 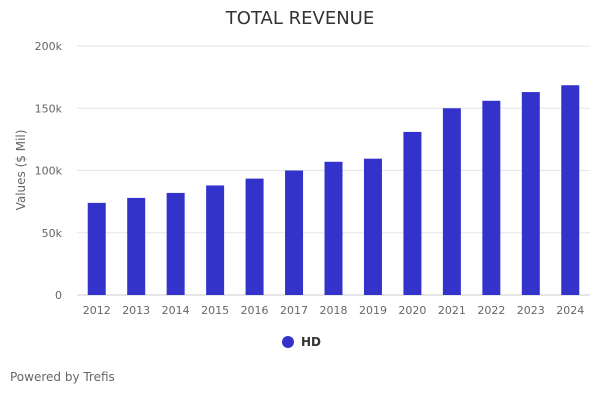 I want to click on bar-2015, so click(x=215, y=240).